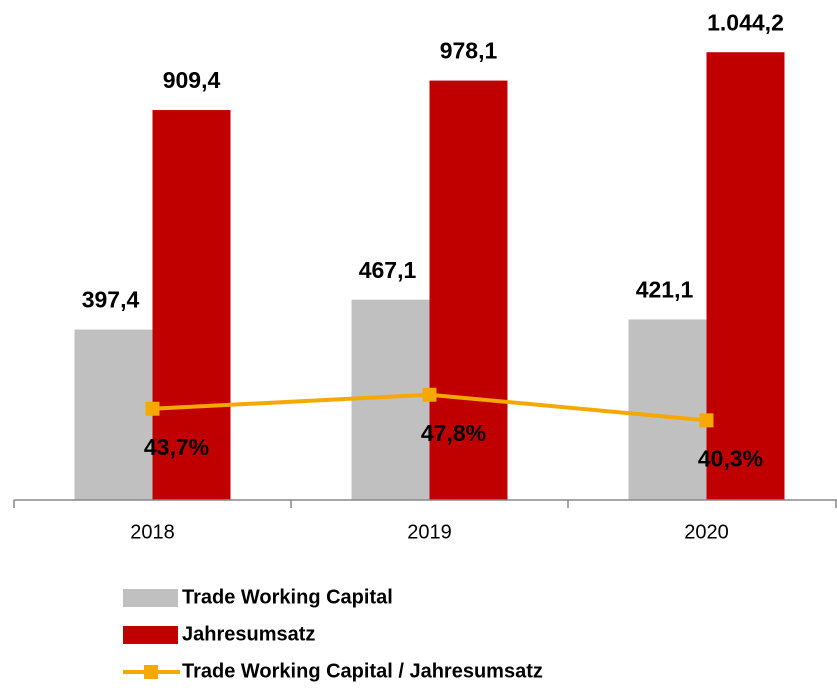 This screenshot has width=837, height=691. I want to click on legend-label: Trade Working Capital, so click(287, 597).